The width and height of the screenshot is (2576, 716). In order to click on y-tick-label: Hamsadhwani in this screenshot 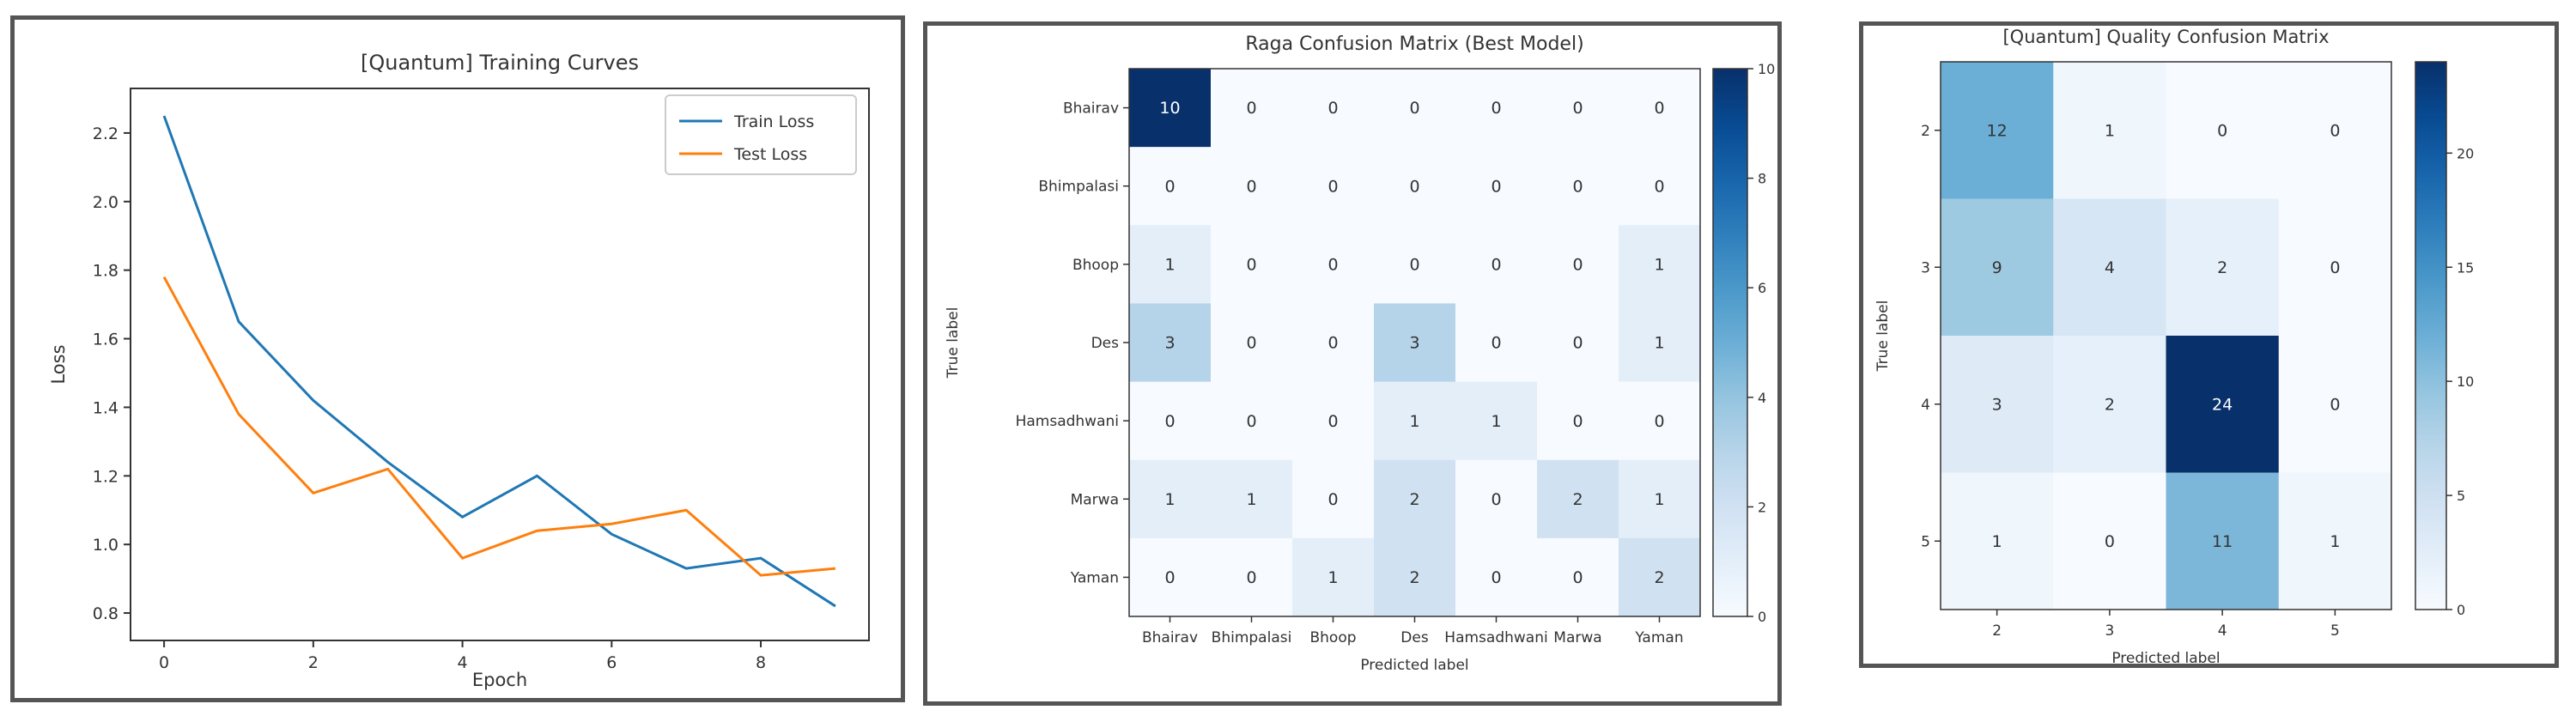, I will do `click(1067, 421)`.